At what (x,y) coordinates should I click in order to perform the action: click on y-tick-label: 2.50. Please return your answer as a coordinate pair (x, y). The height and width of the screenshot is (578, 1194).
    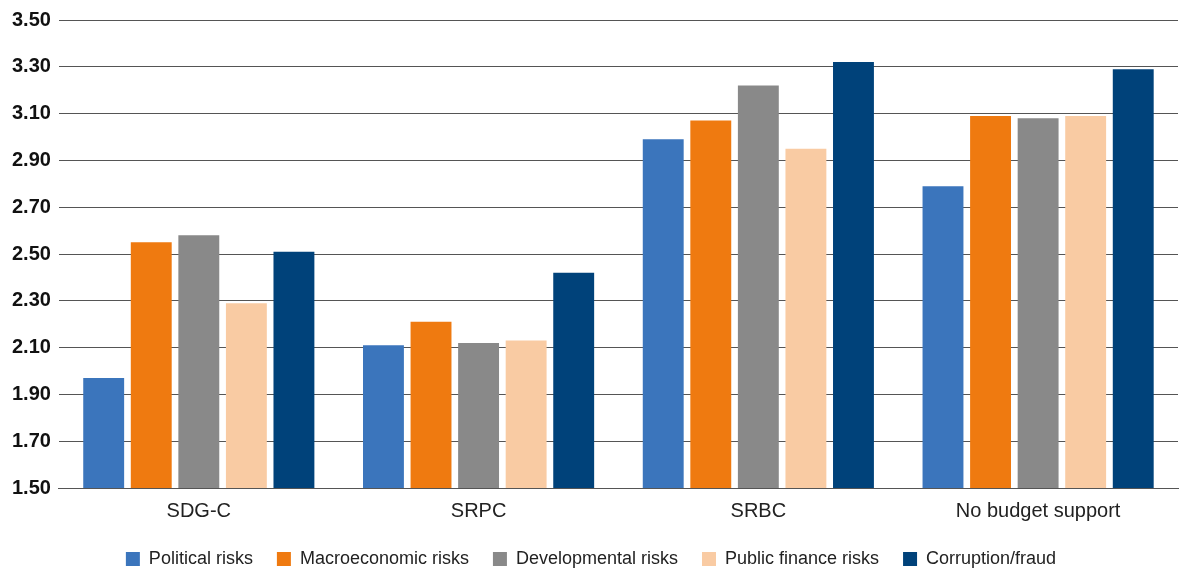
    Looking at the image, I should click on (31, 252).